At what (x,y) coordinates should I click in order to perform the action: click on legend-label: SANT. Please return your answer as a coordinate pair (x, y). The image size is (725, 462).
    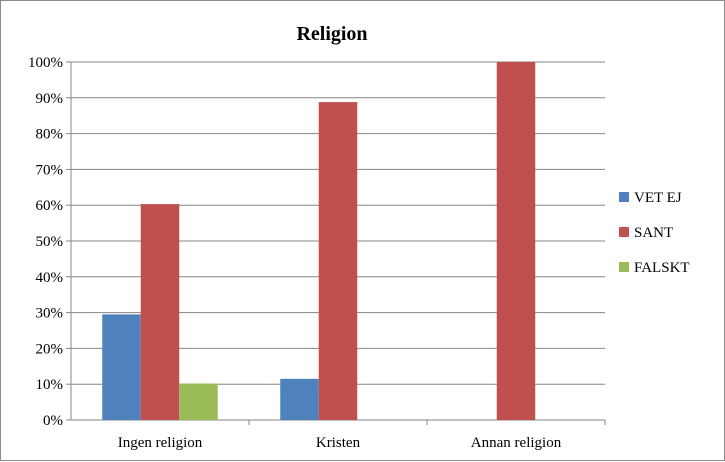
    Looking at the image, I should click on (653, 233).